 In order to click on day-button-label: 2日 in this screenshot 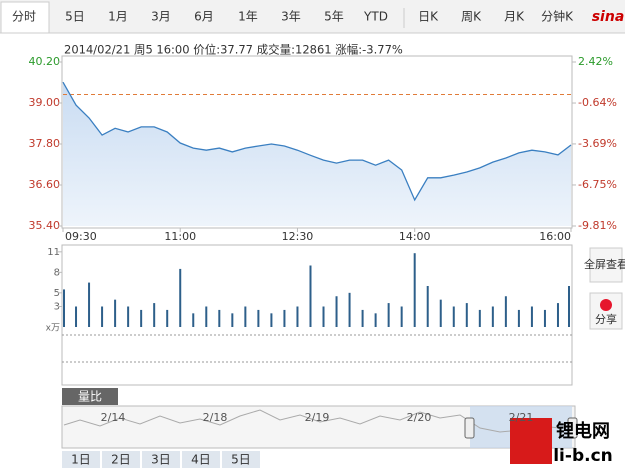, I will do `click(121, 460)`.